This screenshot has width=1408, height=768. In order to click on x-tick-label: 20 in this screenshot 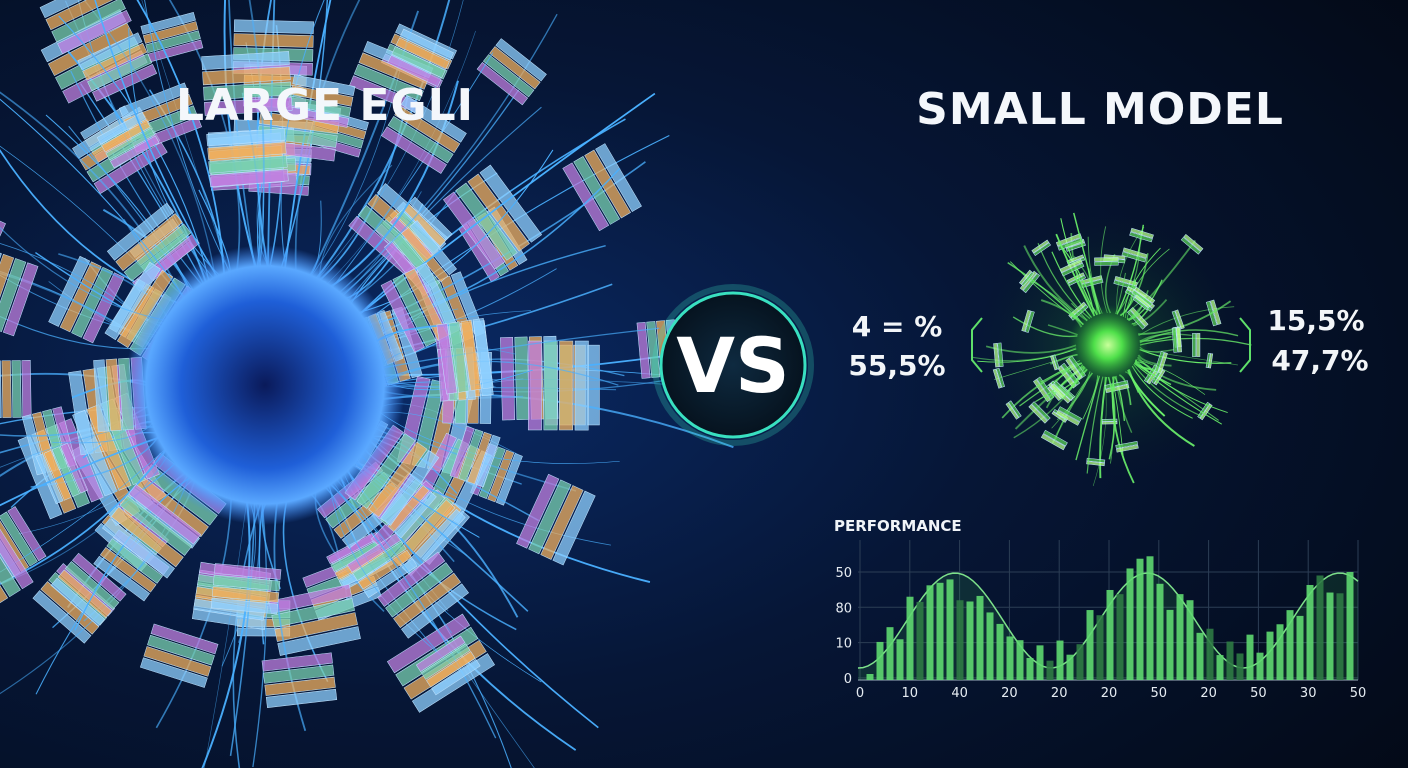, I will do `click(1109, 693)`.